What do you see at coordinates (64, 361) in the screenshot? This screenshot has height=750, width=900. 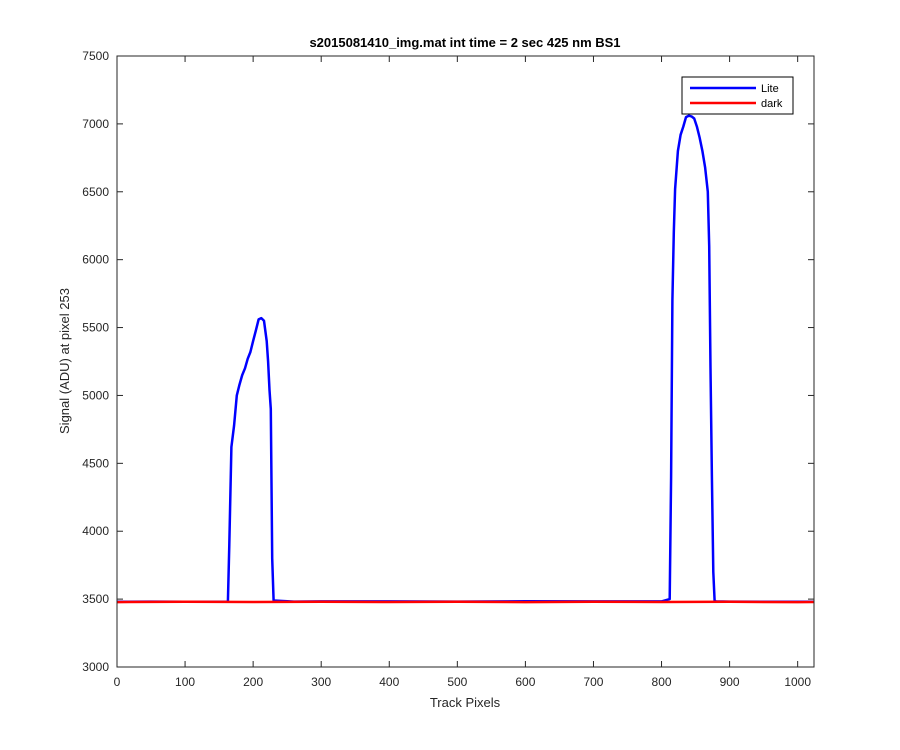 I see `y-axis-label: Signal (ADU) at pixel 253` at bounding box center [64, 361].